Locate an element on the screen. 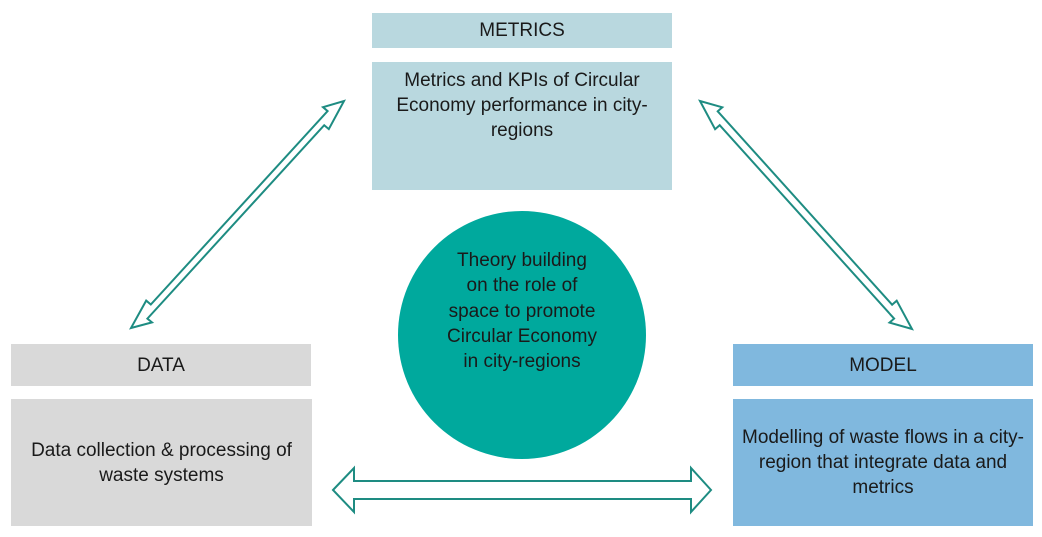 The width and height of the screenshot is (1042, 537). double-arrow-data-metrics is located at coordinates (237, 214).